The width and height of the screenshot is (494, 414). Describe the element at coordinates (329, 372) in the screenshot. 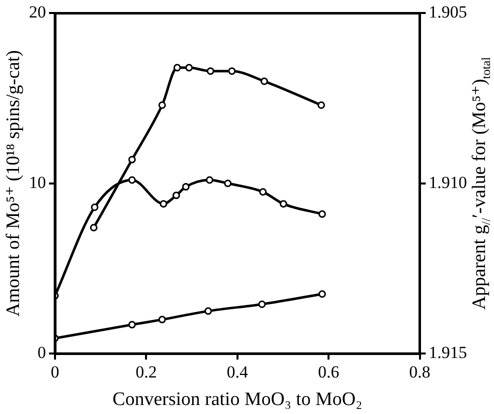

I see `x-tick-label: 0.6` at that location.